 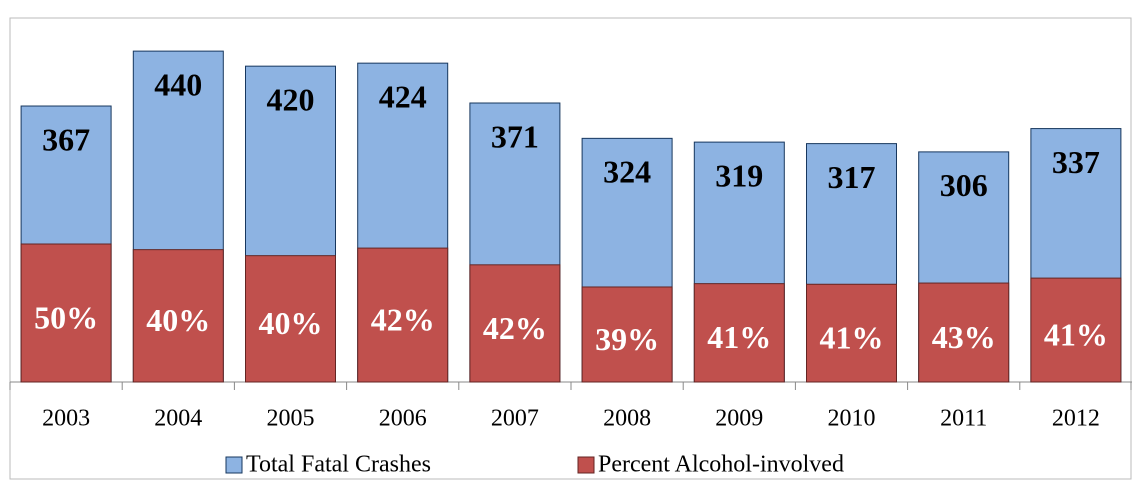 What do you see at coordinates (403, 419) in the screenshot?
I see `x-tick-label: 2006` at bounding box center [403, 419].